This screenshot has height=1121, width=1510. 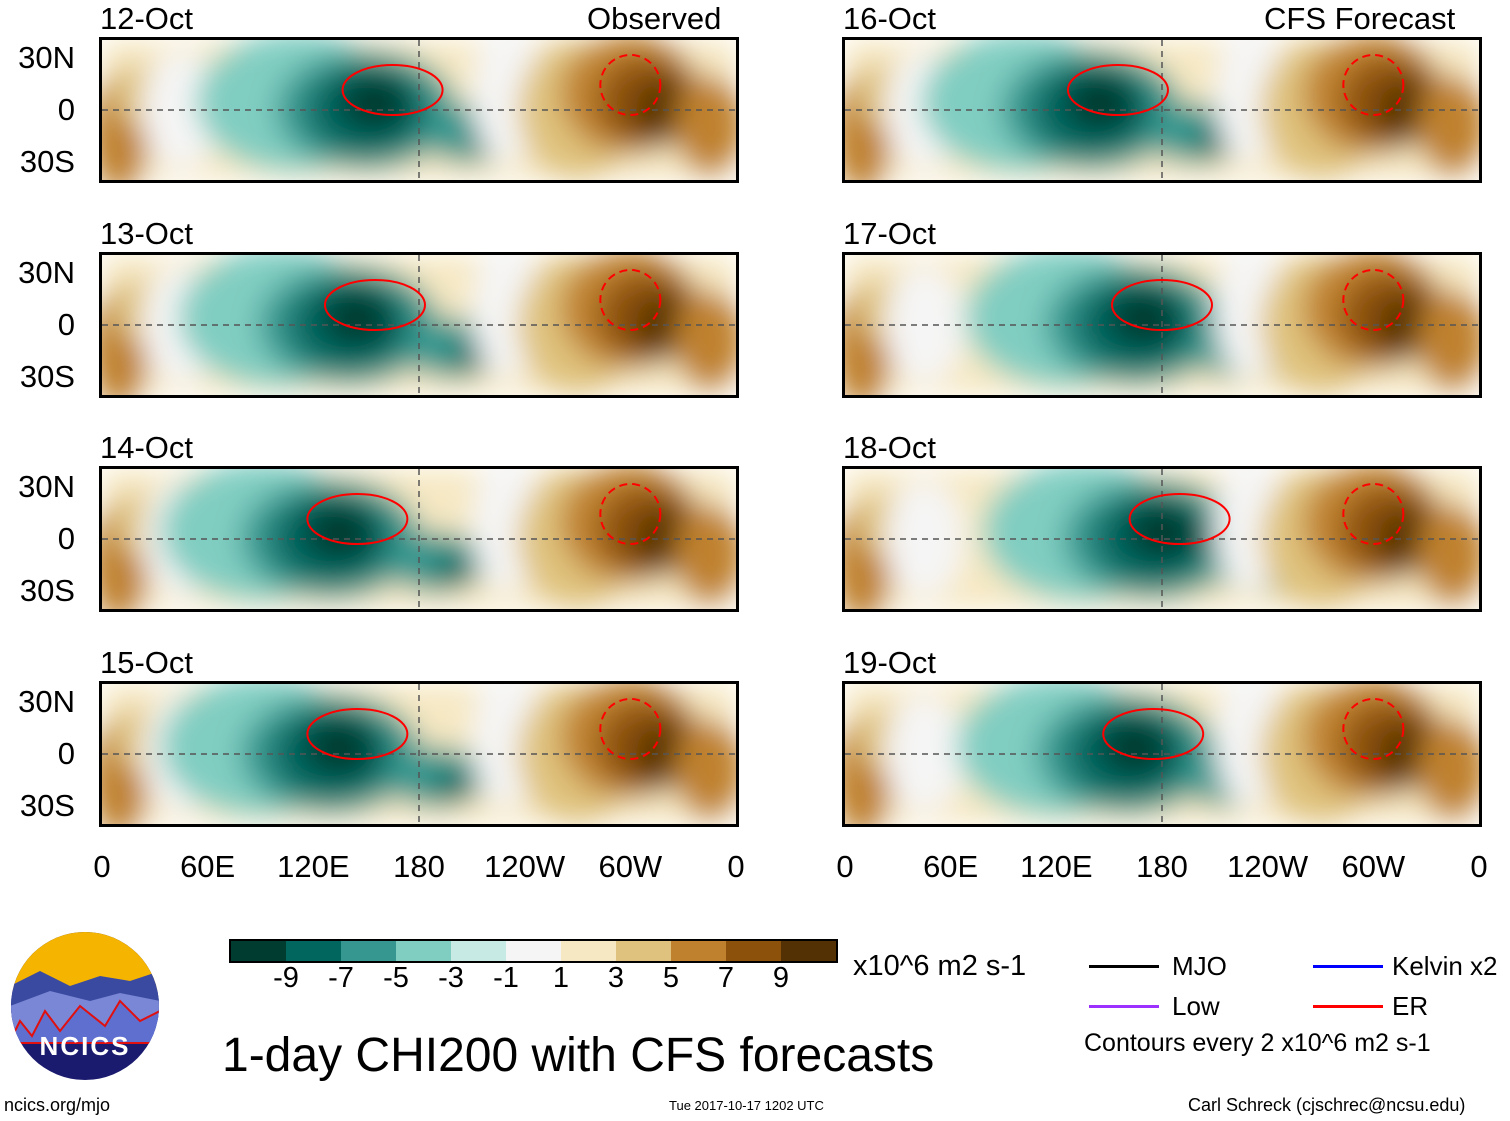 What do you see at coordinates (1348, 966) in the screenshot?
I see `kelvin-line-swatch` at bounding box center [1348, 966].